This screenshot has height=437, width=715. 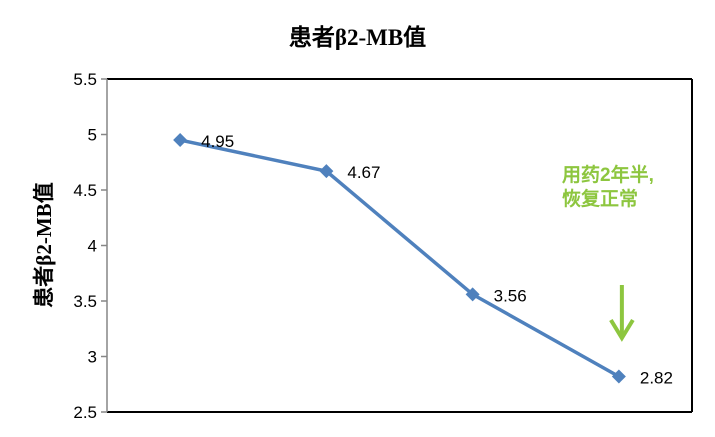 I want to click on annotation-line1: 用药2年半,, so click(x=608, y=175).